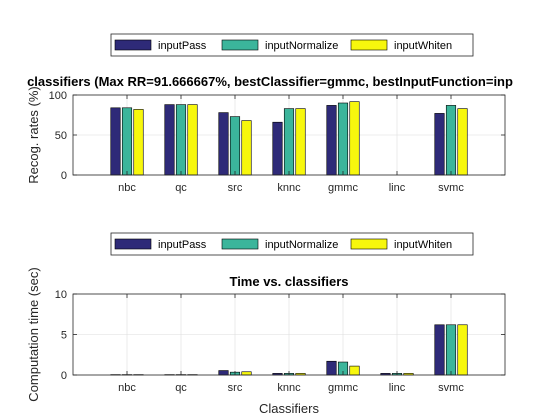 This screenshot has height=420, width=560. Describe the element at coordinates (300, 142) in the screenshot. I see `bar-inputWhiten-knnc` at that location.